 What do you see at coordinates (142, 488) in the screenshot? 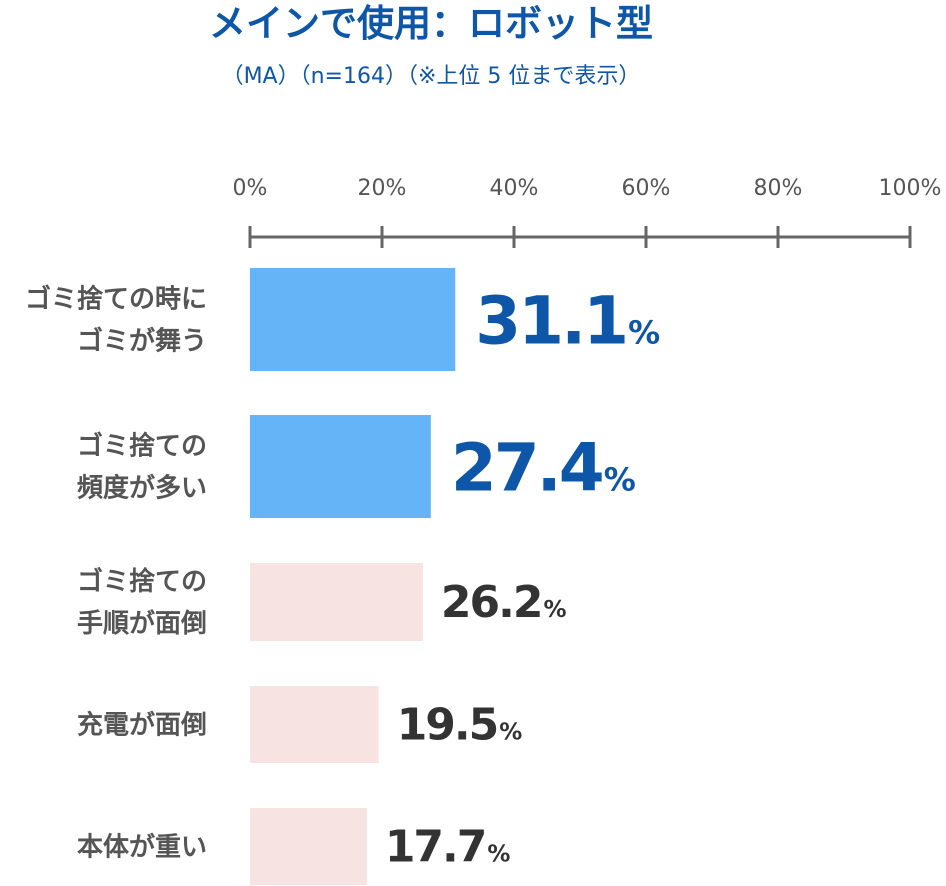
I see `category-label: 頻度が多い` at bounding box center [142, 488].